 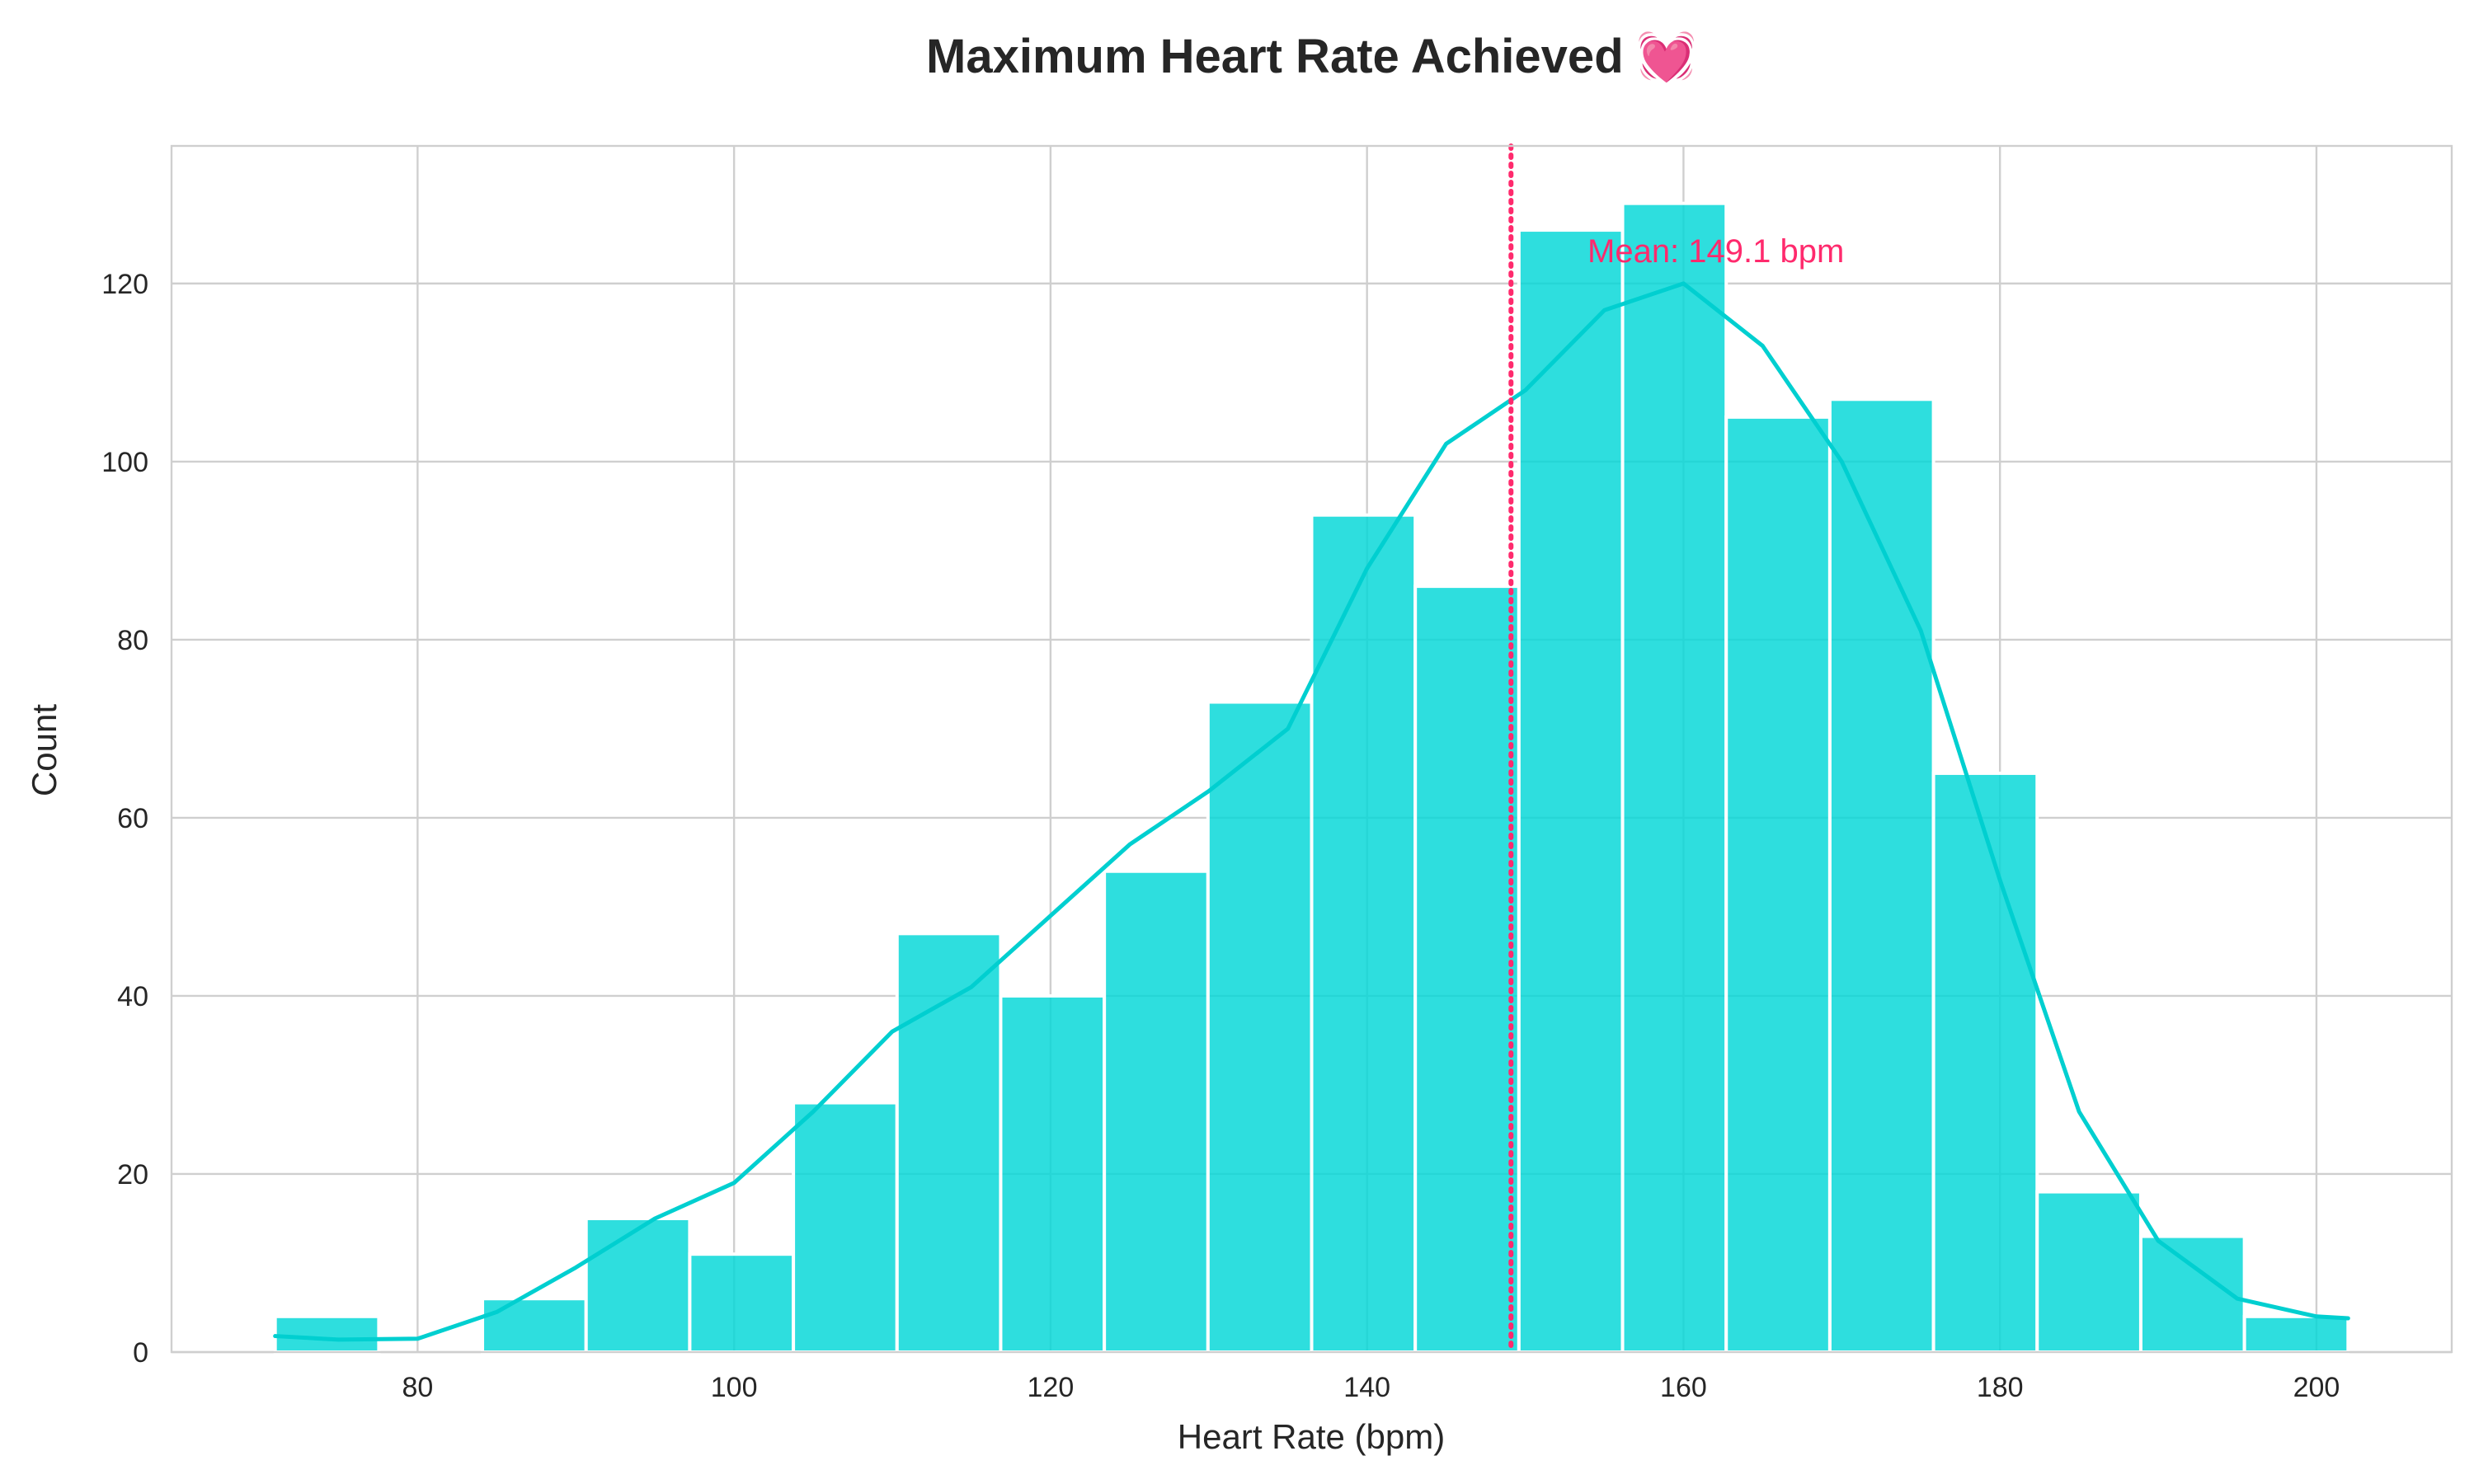 What do you see at coordinates (140, 1353) in the screenshot?
I see `y-tick-label-0: 0` at bounding box center [140, 1353].